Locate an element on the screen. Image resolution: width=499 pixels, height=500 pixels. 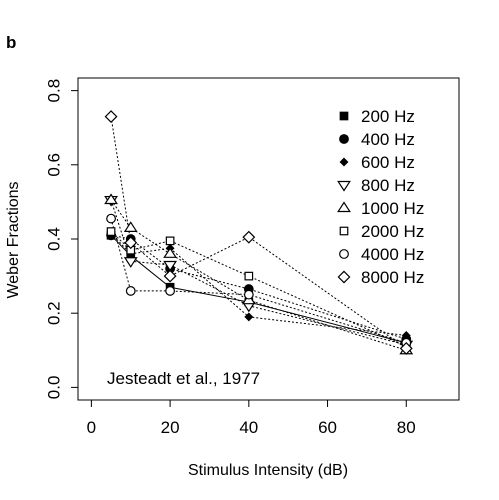
y-axis: 0.0 0.2 0.4 0.6 0.8 is located at coordinates (61, 239).